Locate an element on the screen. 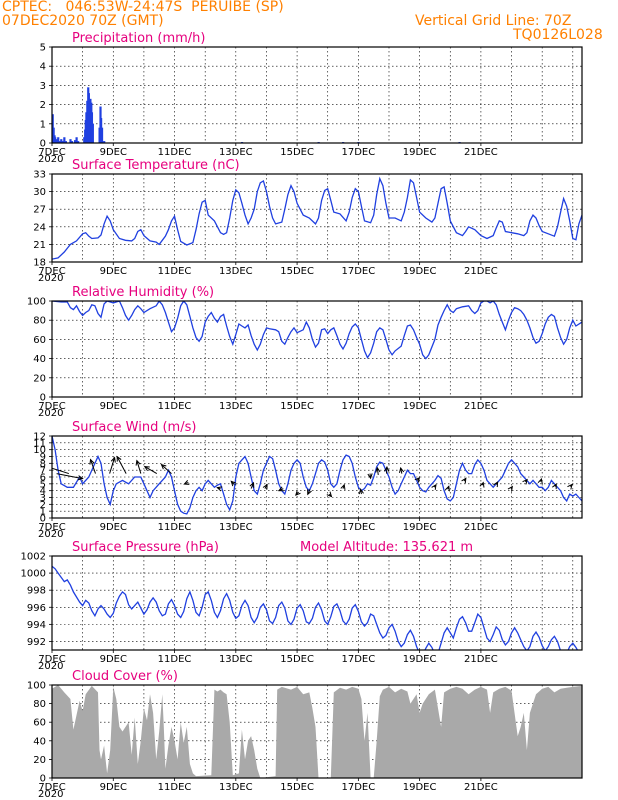  y-tick-label: 4 is located at coordinates (43, 67).